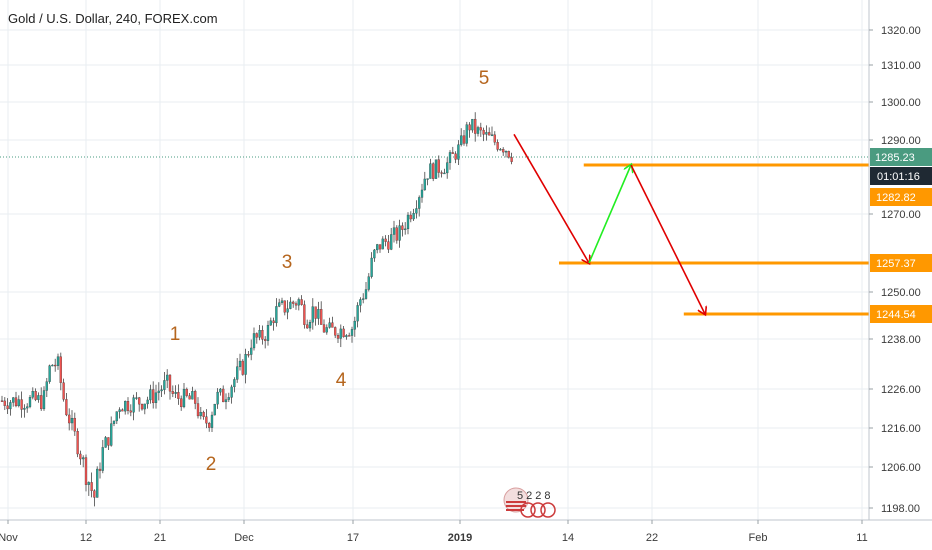 This screenshot has height=550, width=932. Describe the element at coordinates (901, 103) in the screenshot. I see `y-tick-label: 1300.00` at that location.